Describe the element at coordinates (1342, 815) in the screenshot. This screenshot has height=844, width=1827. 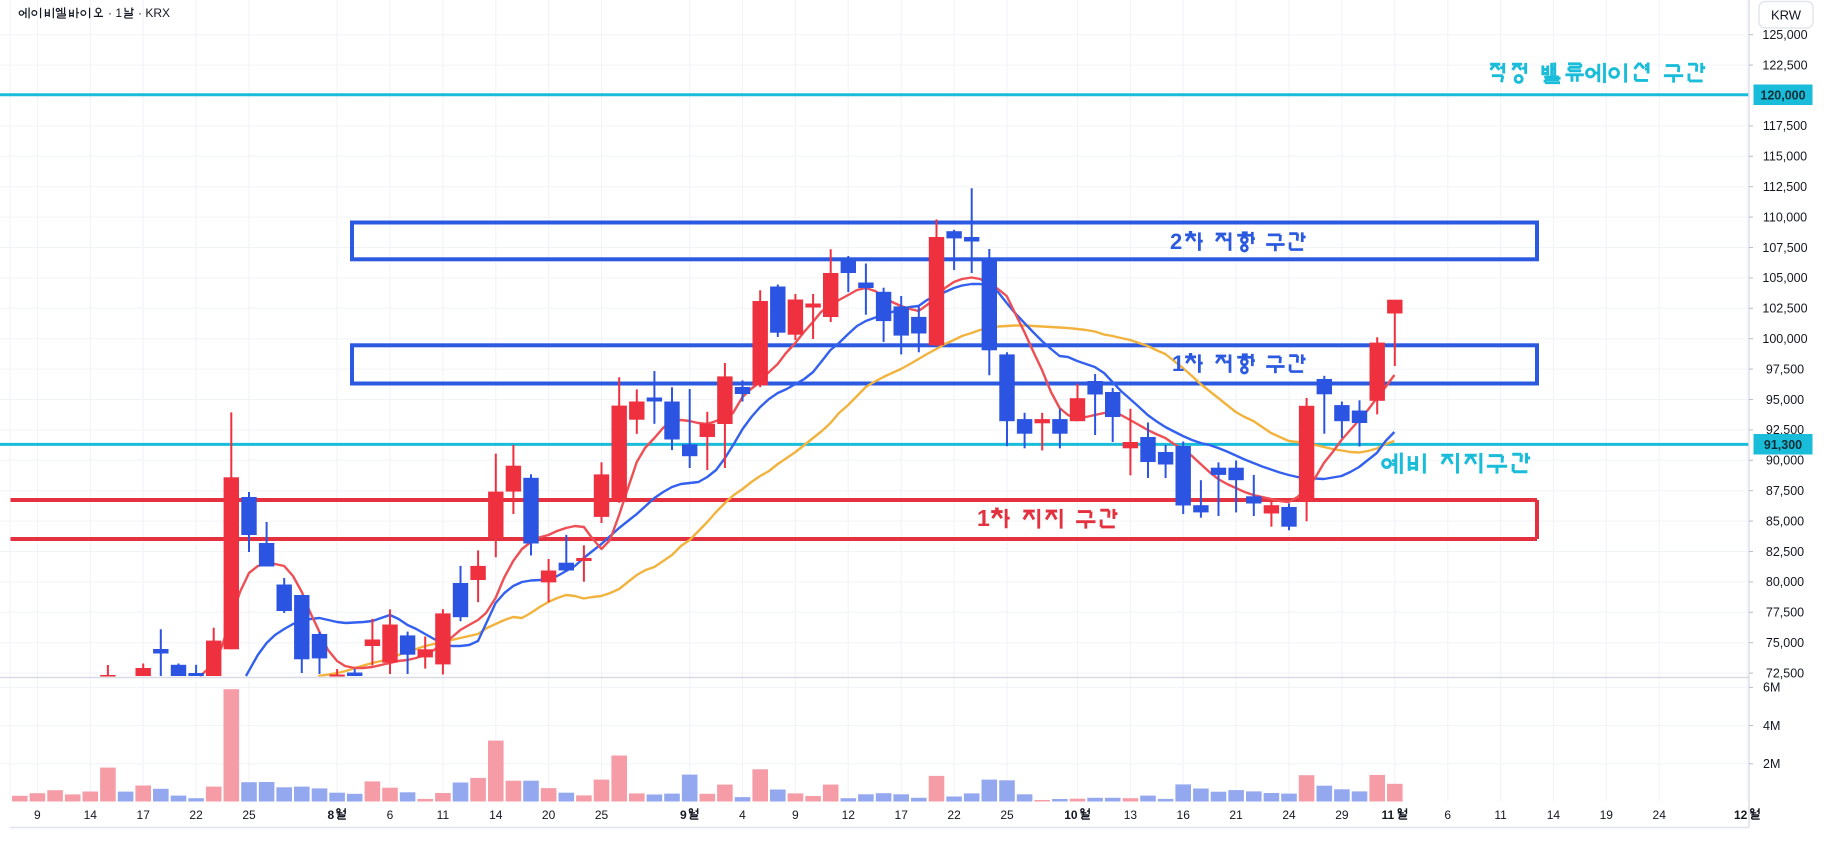
I see `svg-text: 29` at that location.